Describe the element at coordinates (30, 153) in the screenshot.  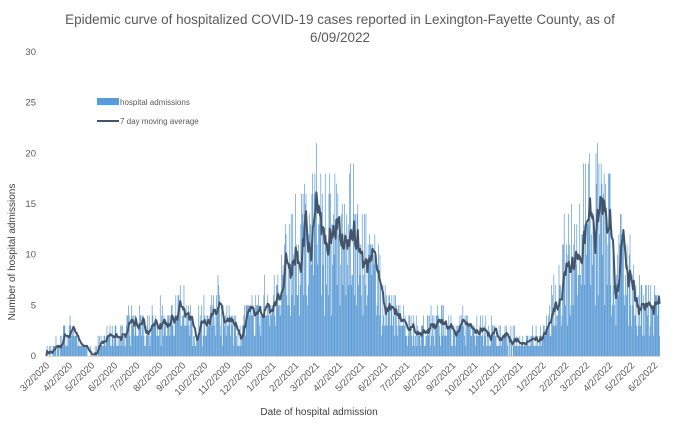
I see `y-tick-label: 20` at that location.